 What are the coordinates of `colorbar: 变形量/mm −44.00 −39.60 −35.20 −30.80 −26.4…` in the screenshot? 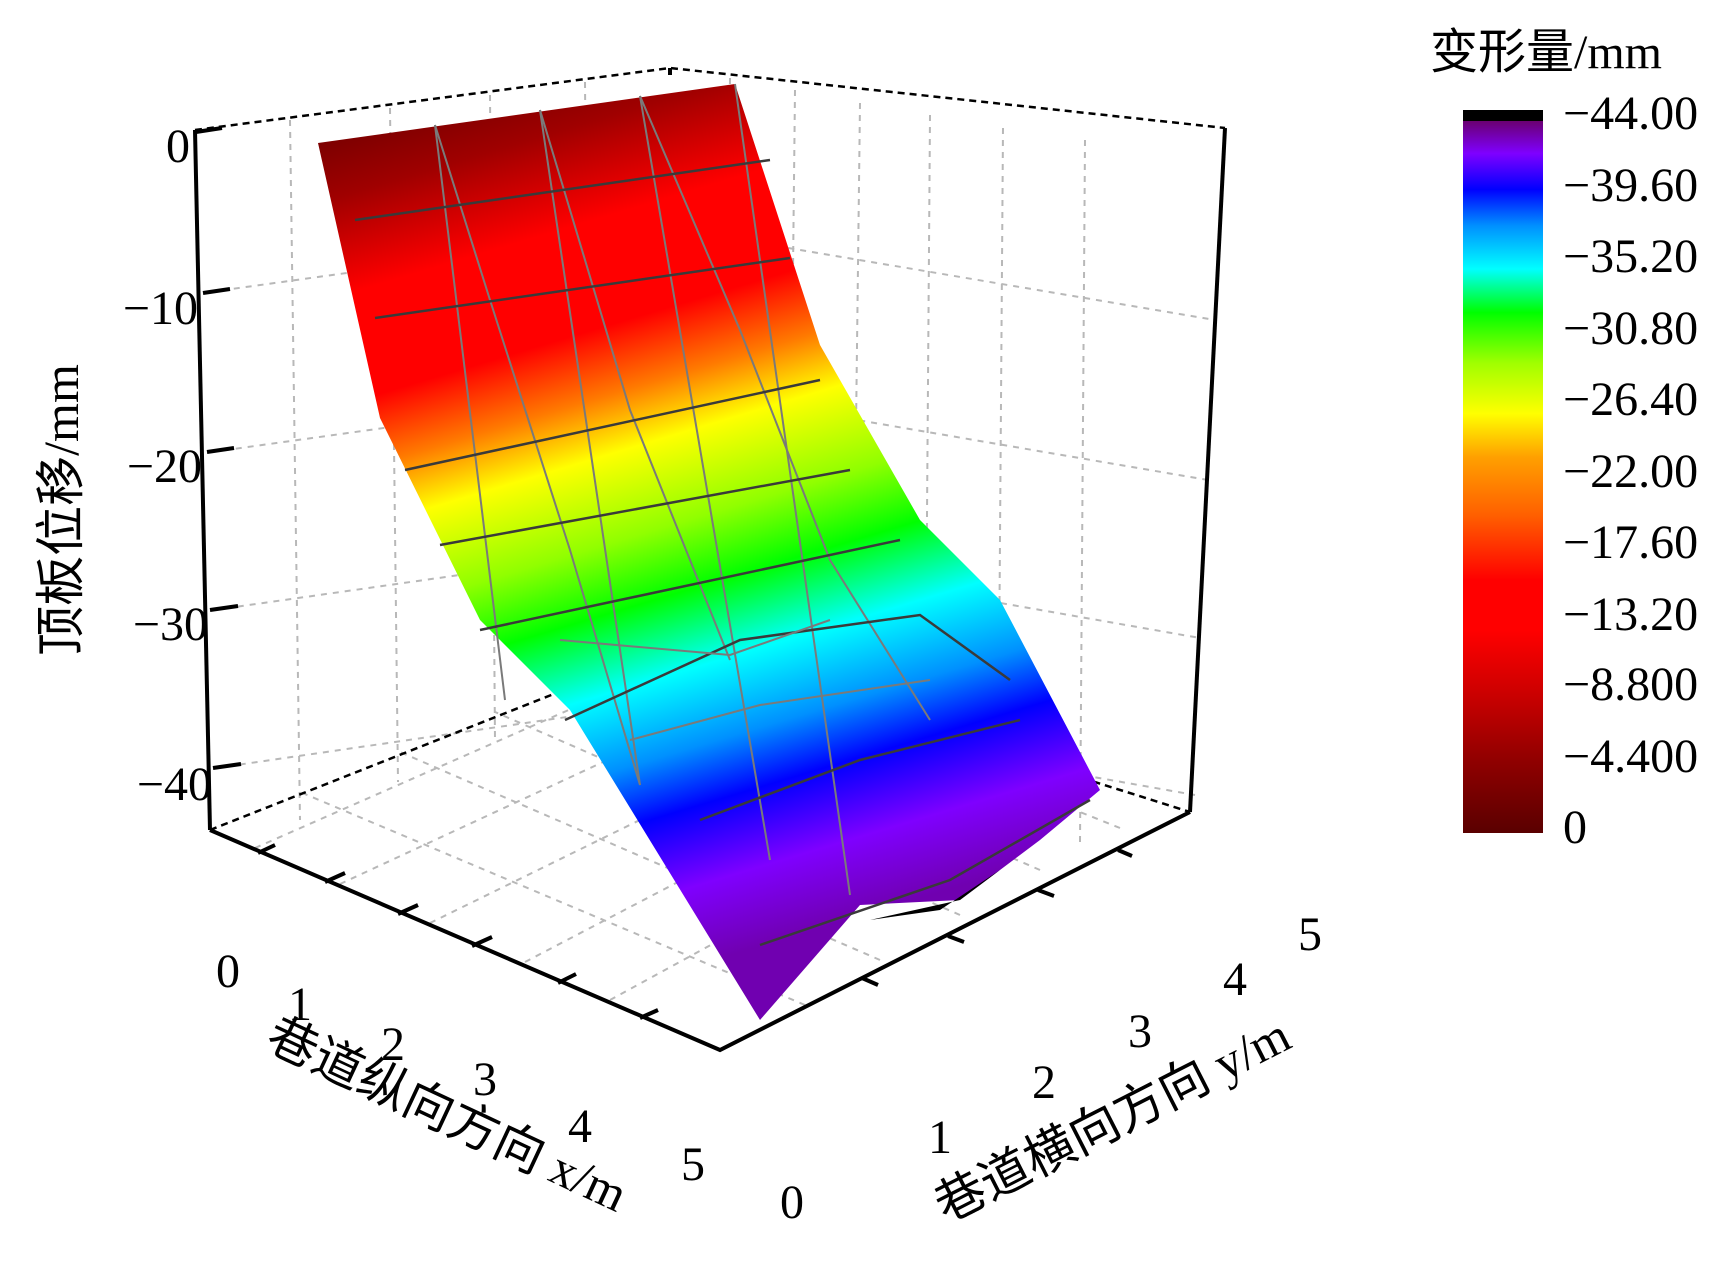 It's located at (1564, 440).